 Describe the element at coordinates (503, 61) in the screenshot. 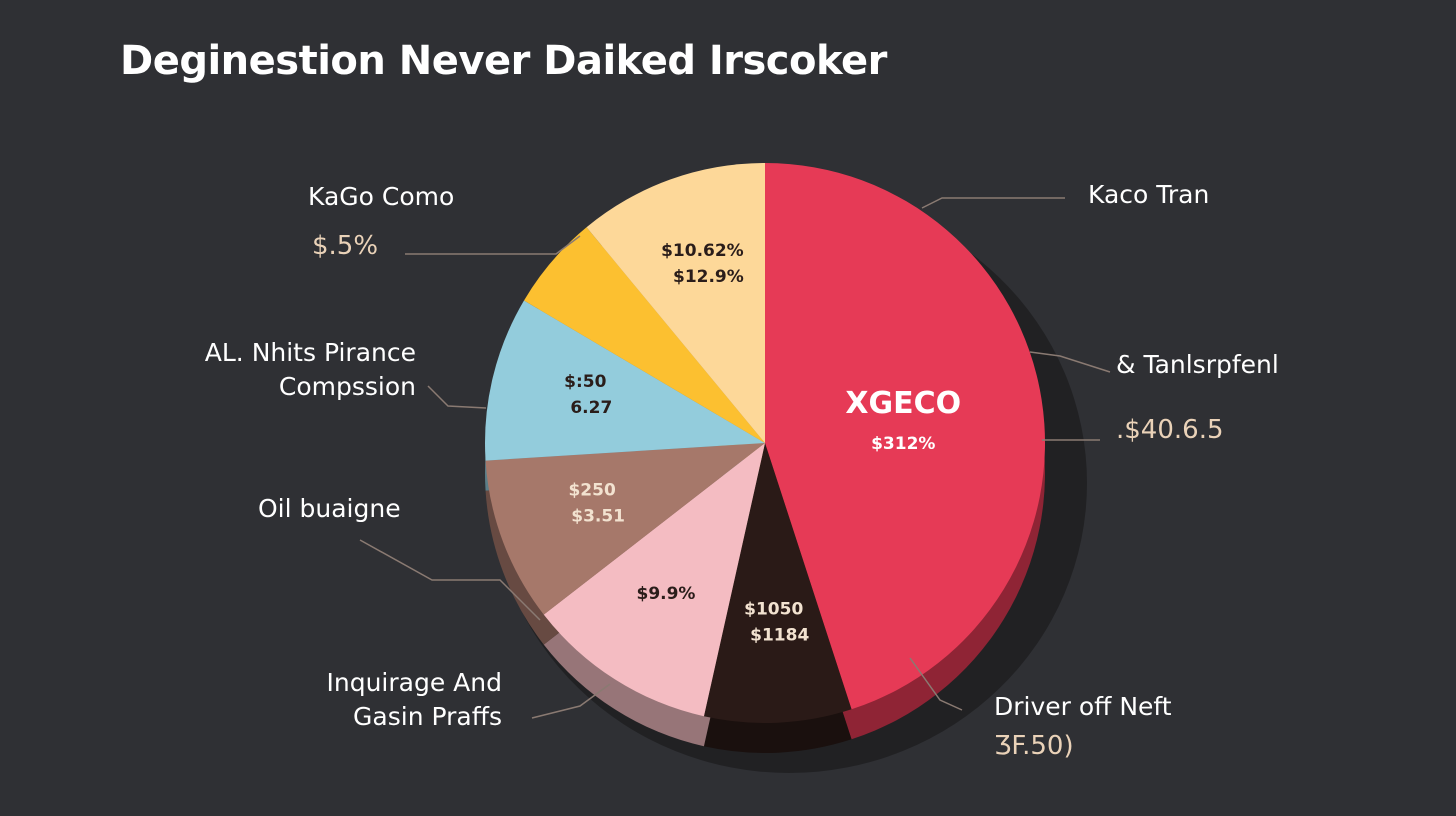

I see `chart-title: Deginestion Never Daiked Irscoker` at that location.